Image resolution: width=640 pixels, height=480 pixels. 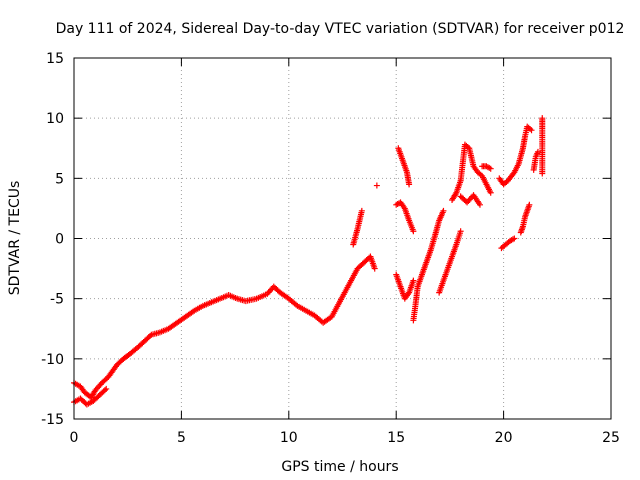 I want to click on x-tick-label: 25, so click(x=611, y=438).